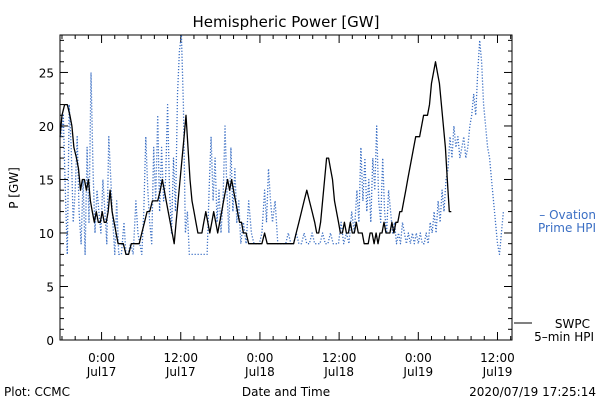  What do you see at coordinates (46, 234) in the screenshot?
I see `y-tick-label: 10` at bounding box center [46, 234].